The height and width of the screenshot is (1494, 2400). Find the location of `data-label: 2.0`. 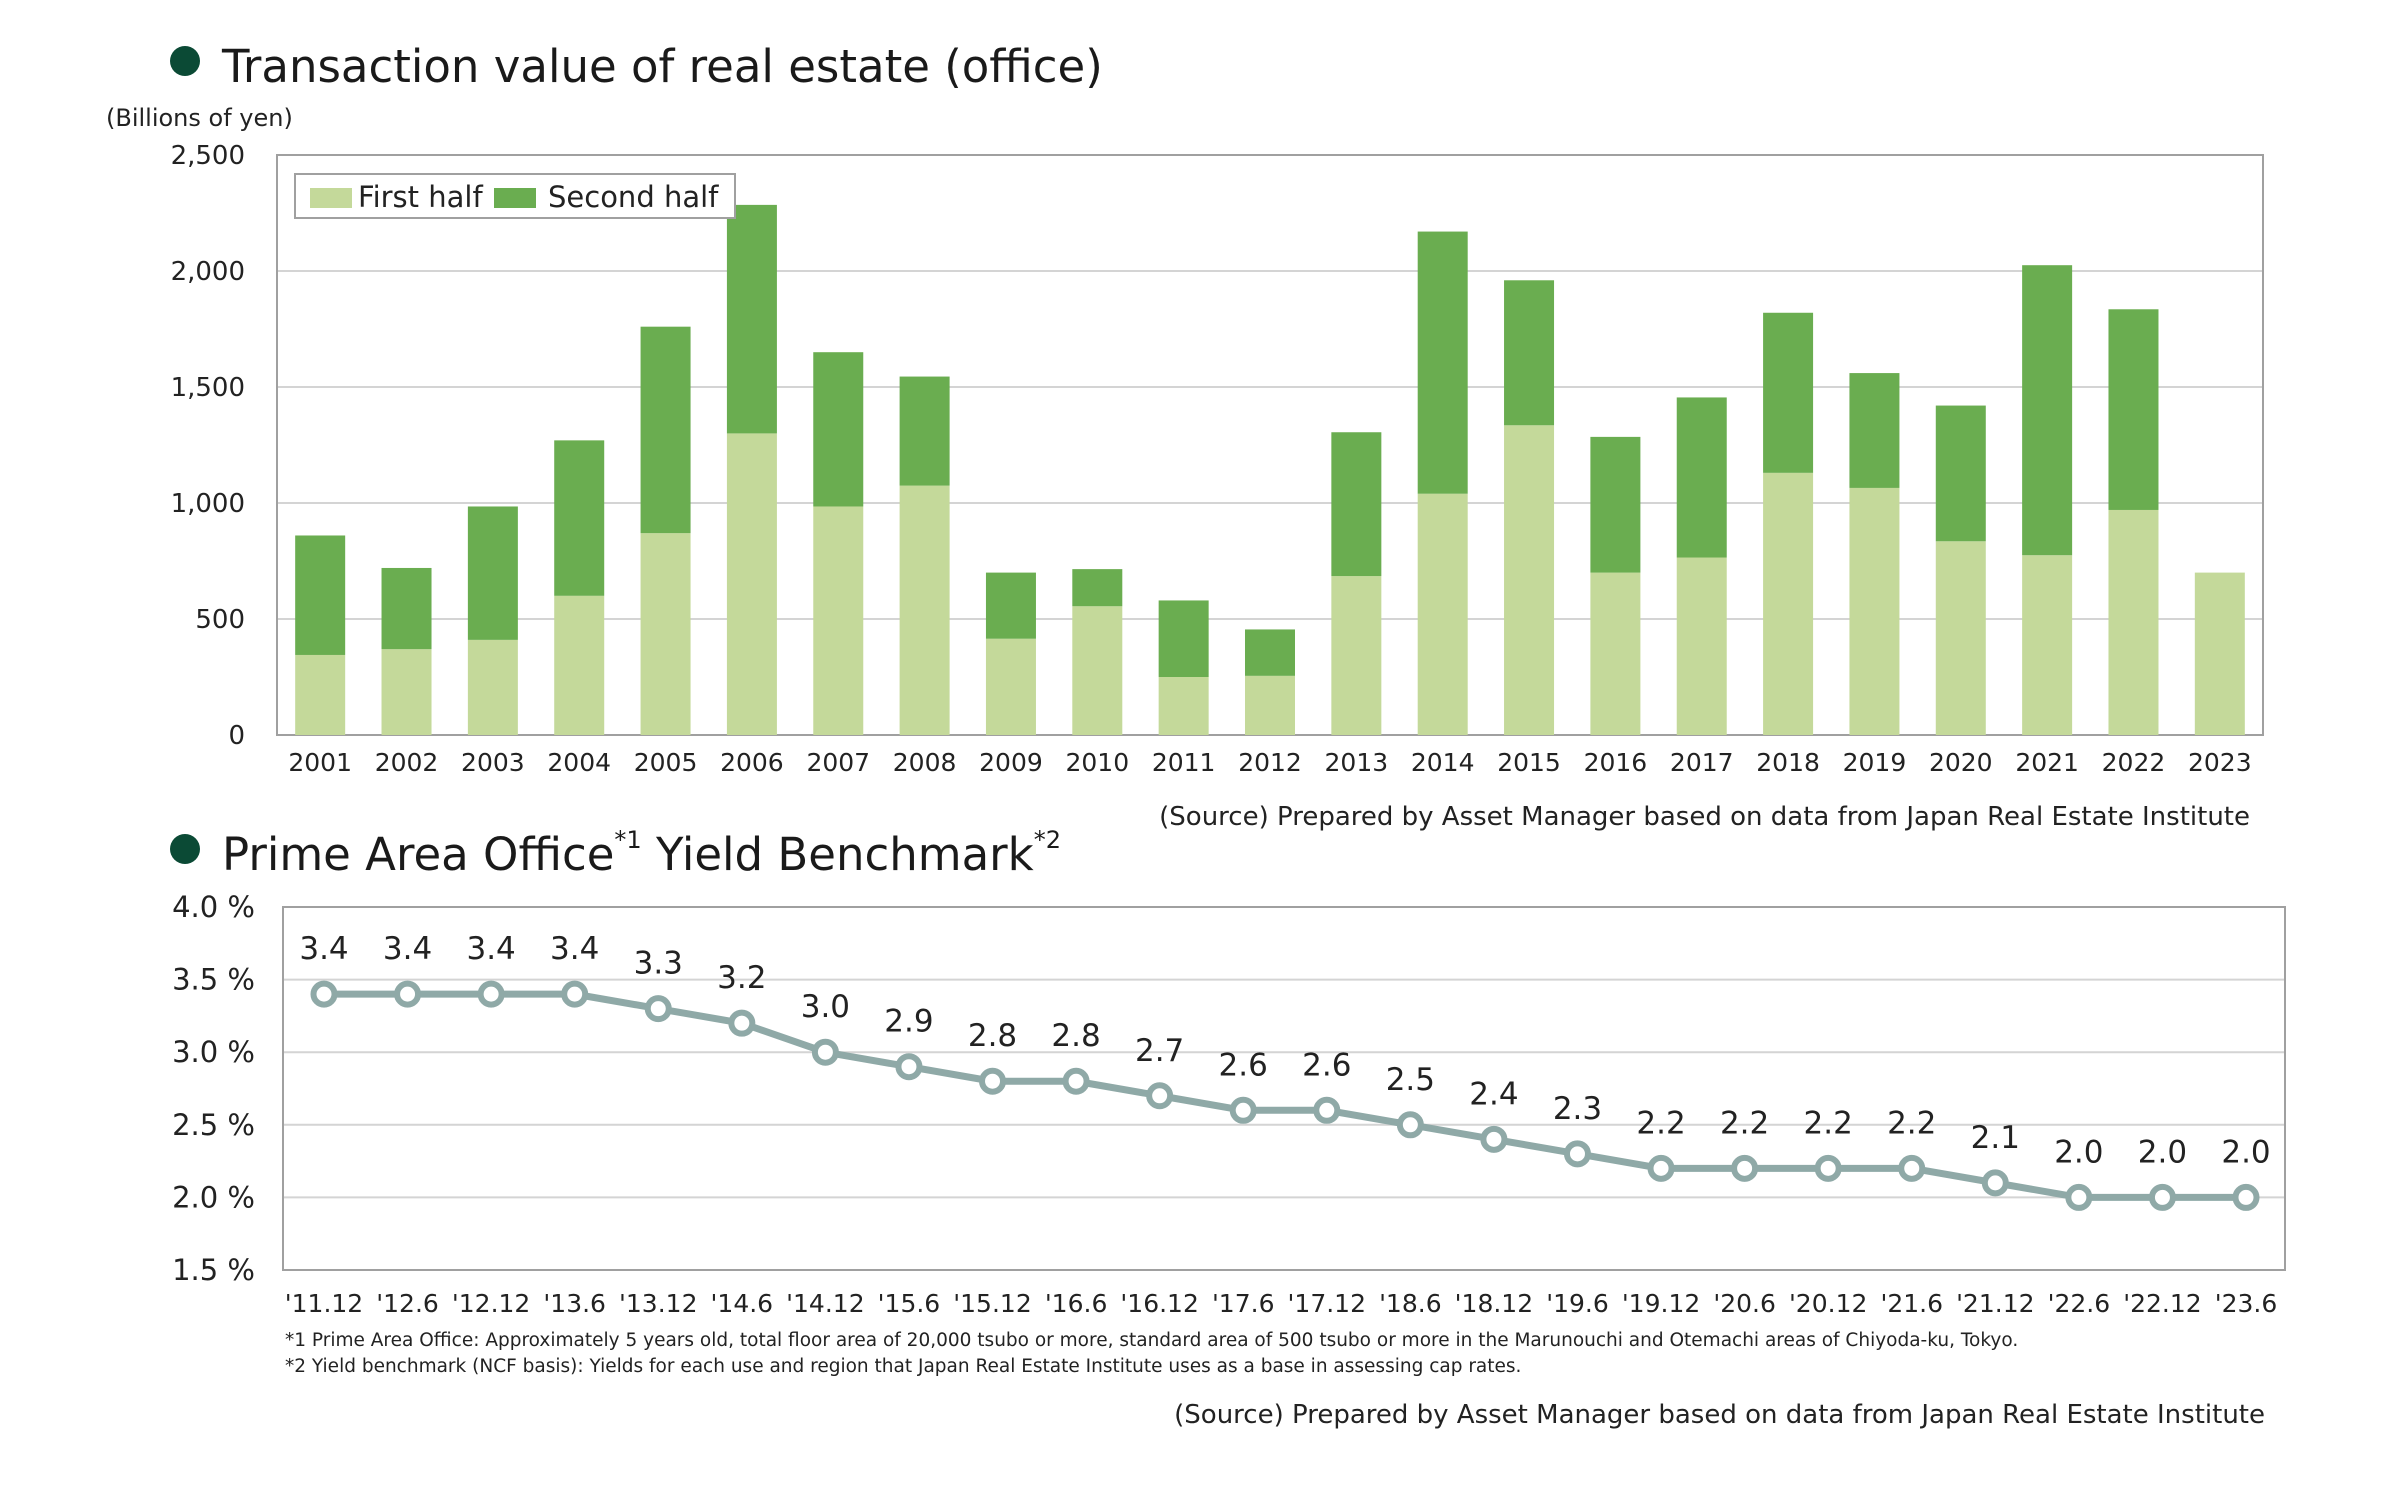

data-label: 2.0 is located at coordinates (2162, 1152).